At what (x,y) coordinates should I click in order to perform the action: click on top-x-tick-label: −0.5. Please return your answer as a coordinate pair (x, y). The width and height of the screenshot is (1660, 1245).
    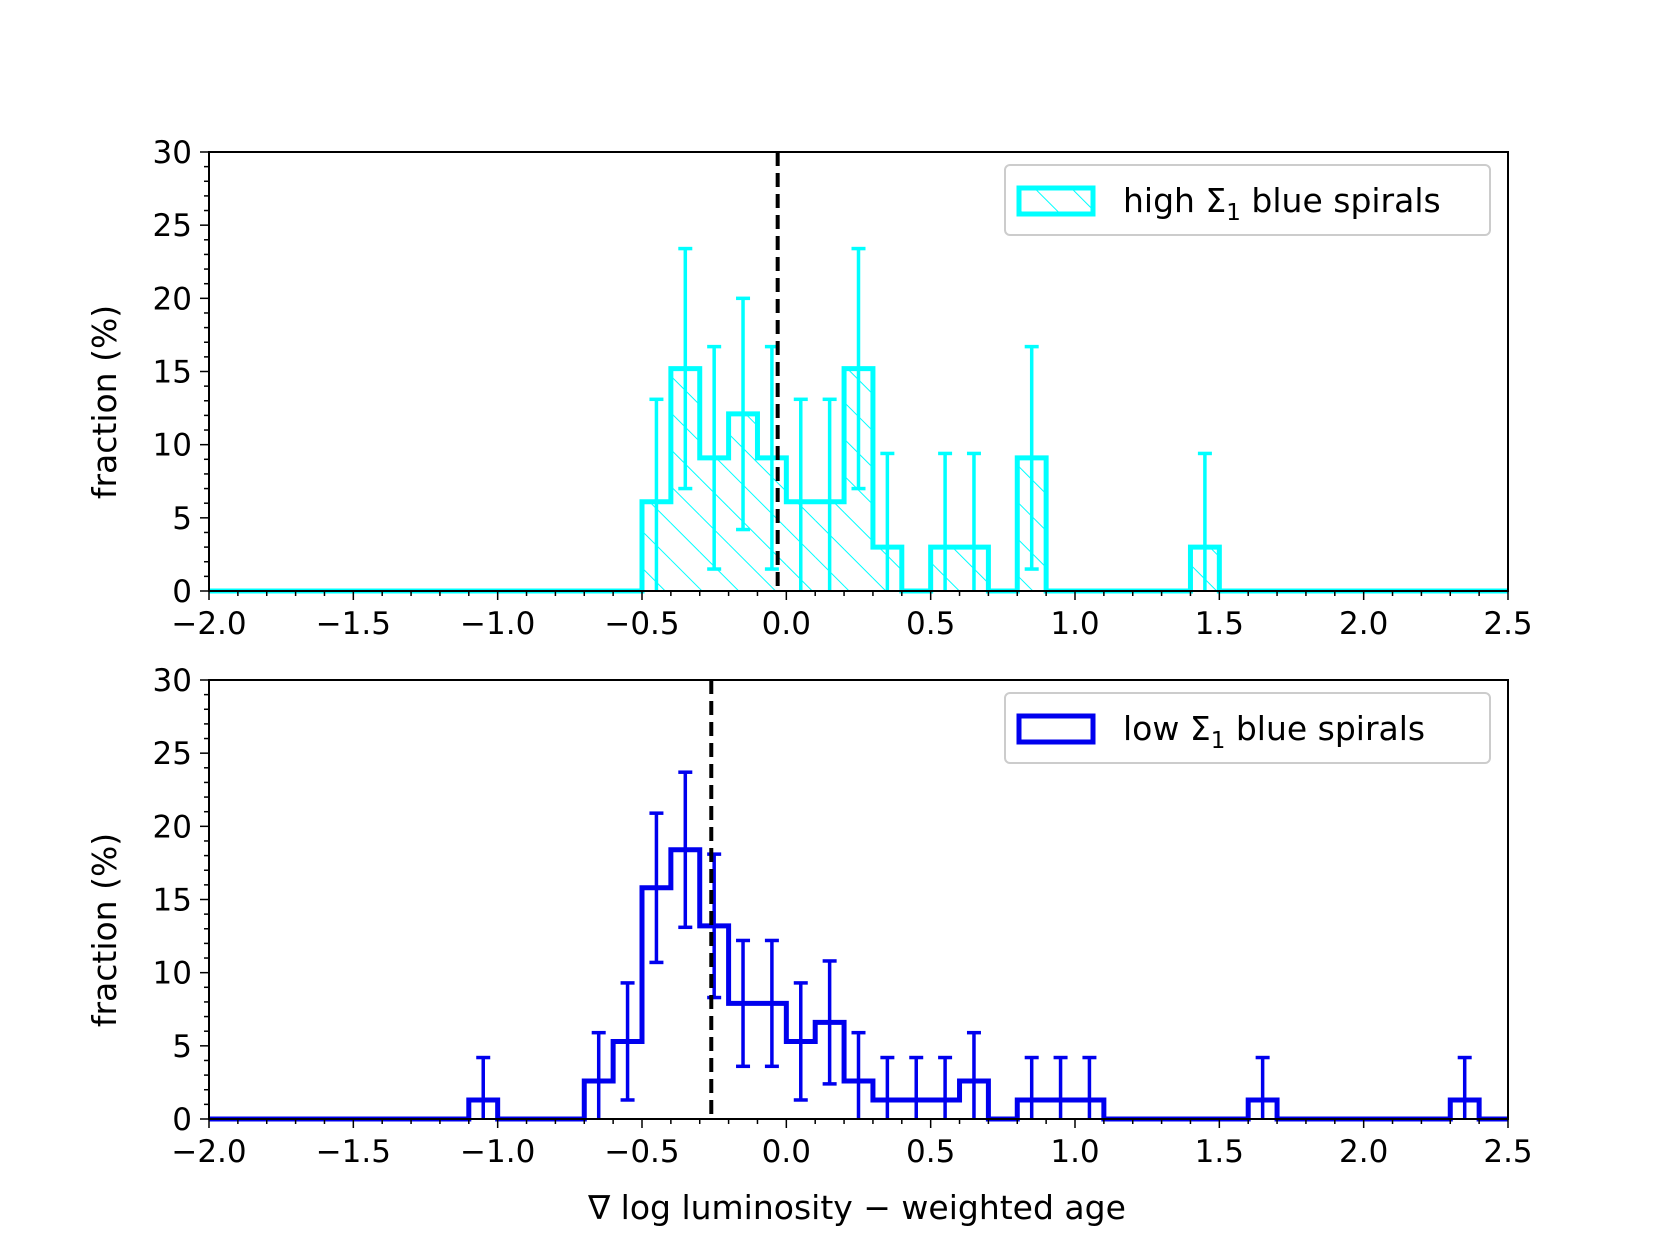
    Looking at the image, I should click on (641, 624).